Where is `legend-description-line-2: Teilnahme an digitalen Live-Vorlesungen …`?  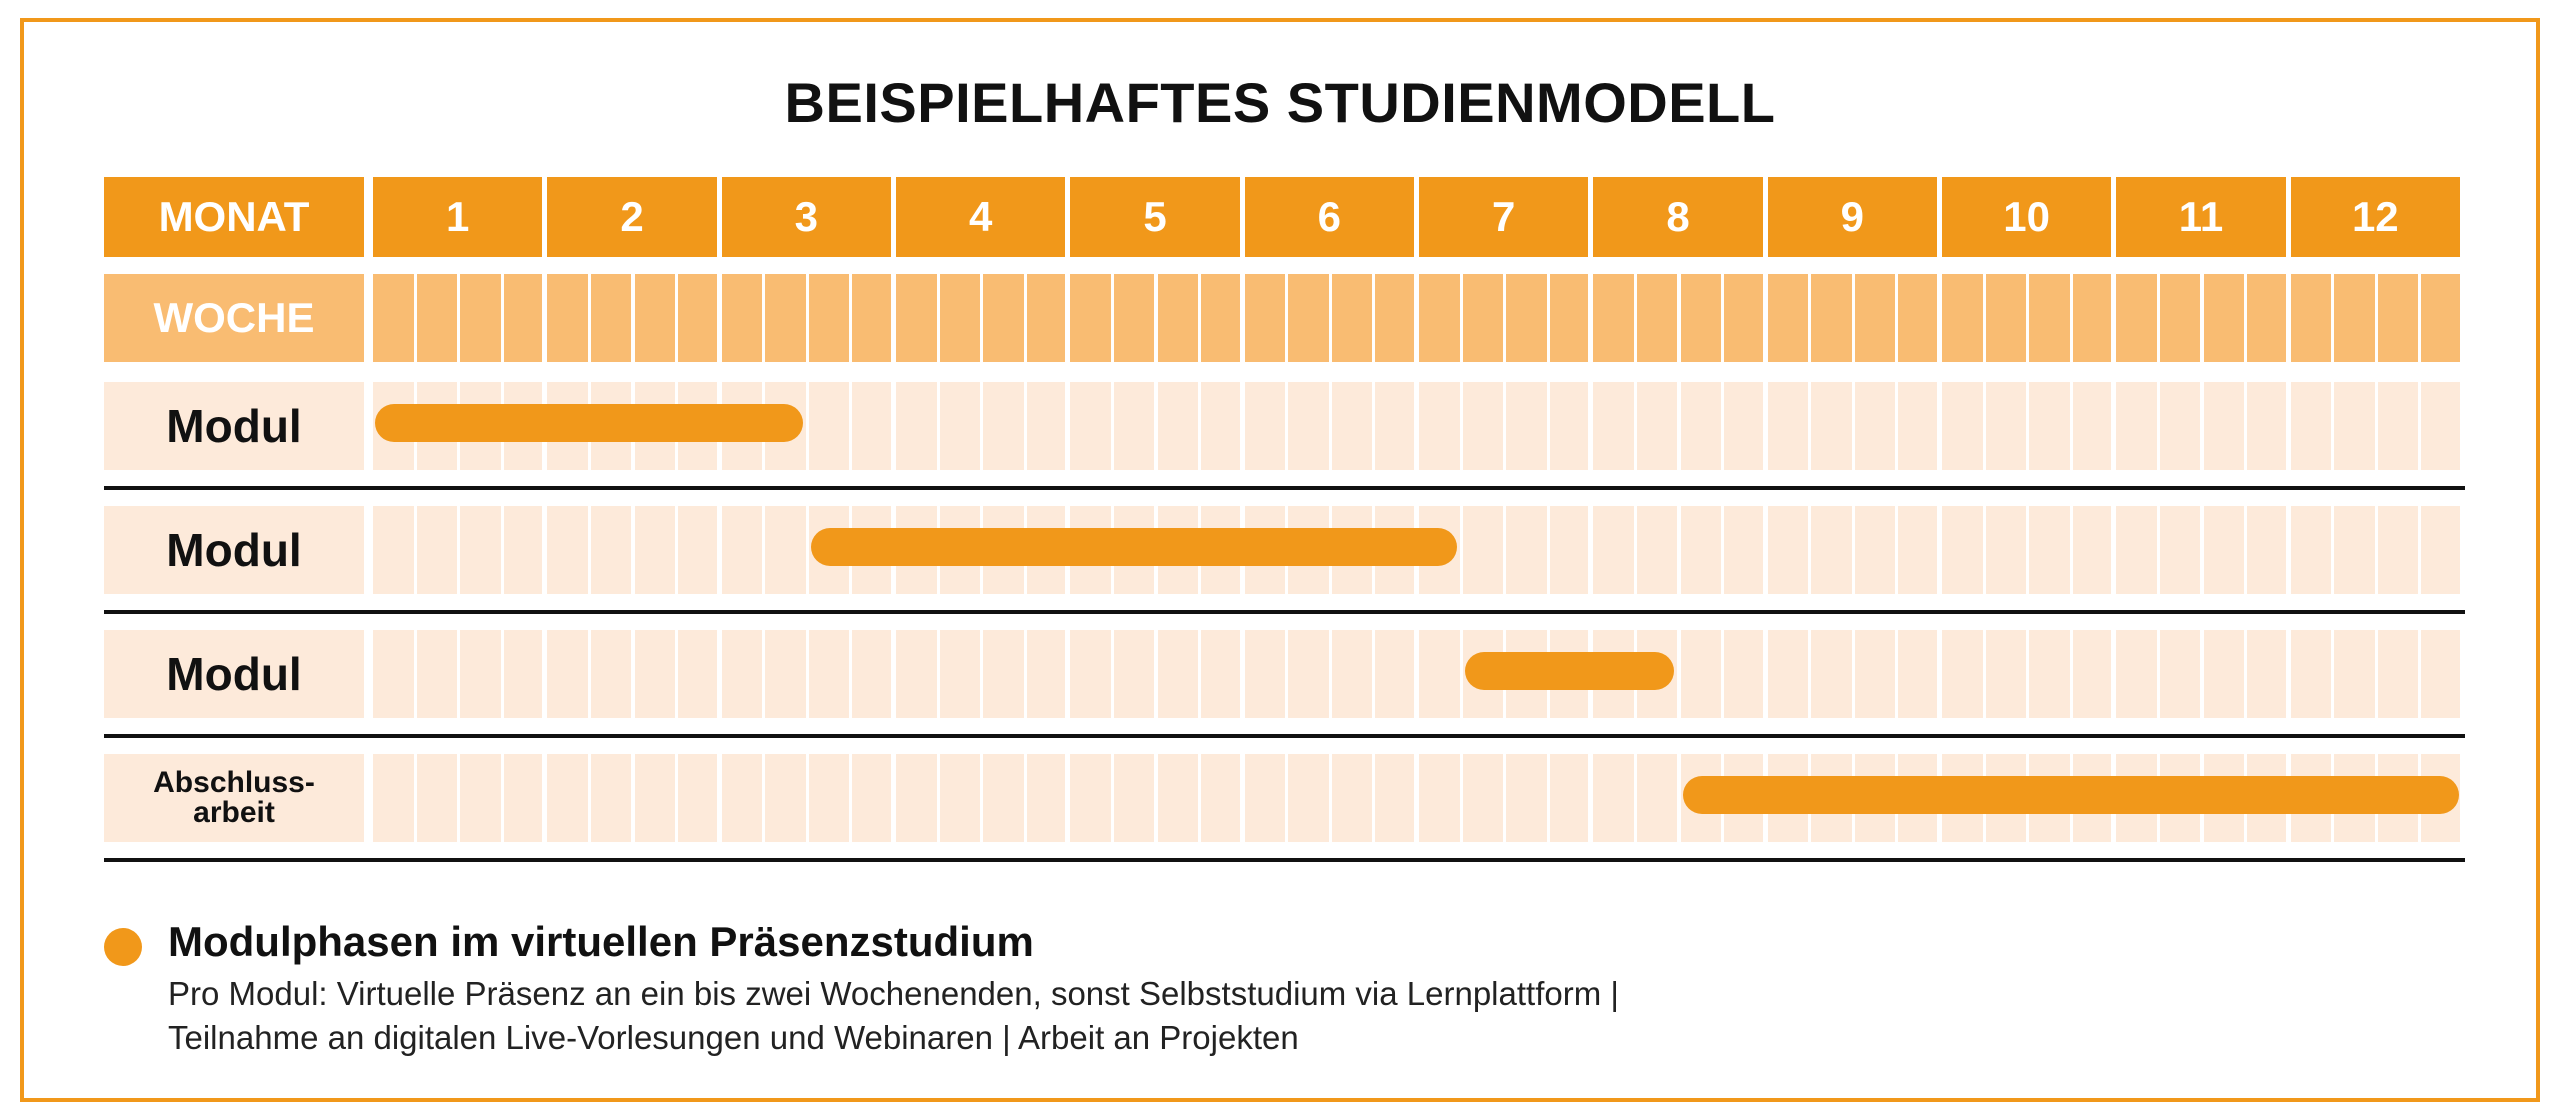
legend-description-line-2: Teilnahme an digitalen Live-Vorlesungen … is located at coordinates (733, 1037).